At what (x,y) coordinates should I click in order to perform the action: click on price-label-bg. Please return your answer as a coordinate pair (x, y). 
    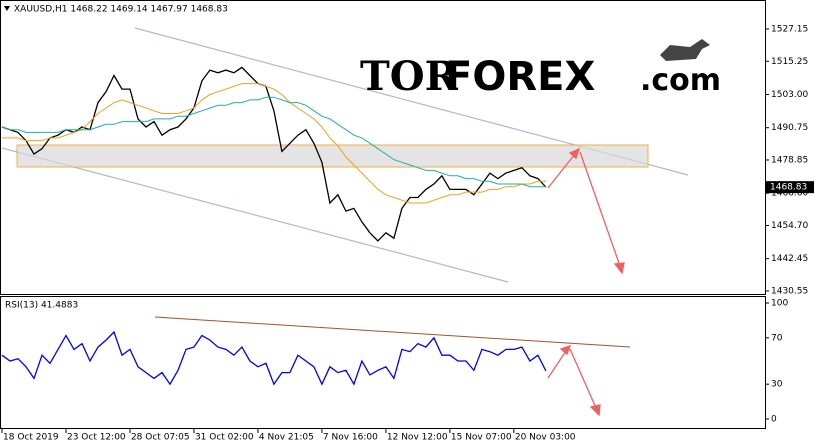
    Looking at the image, I should click on (790, 187).